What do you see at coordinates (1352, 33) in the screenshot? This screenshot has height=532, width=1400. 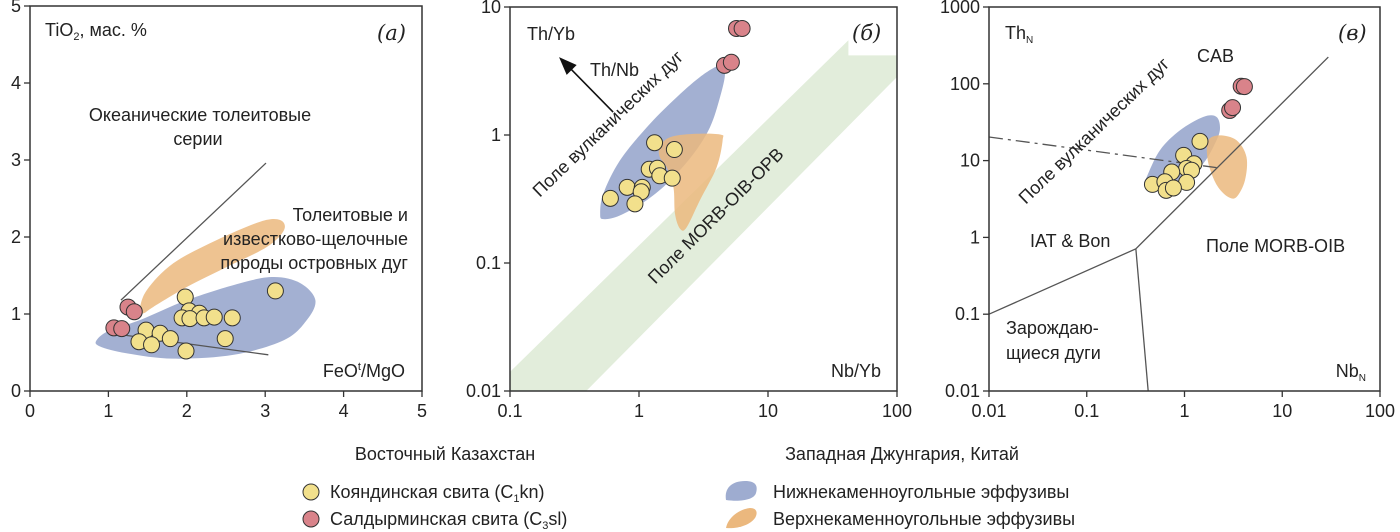 I see `panel-c-label: (в)` at bounding box center [1352, 33].